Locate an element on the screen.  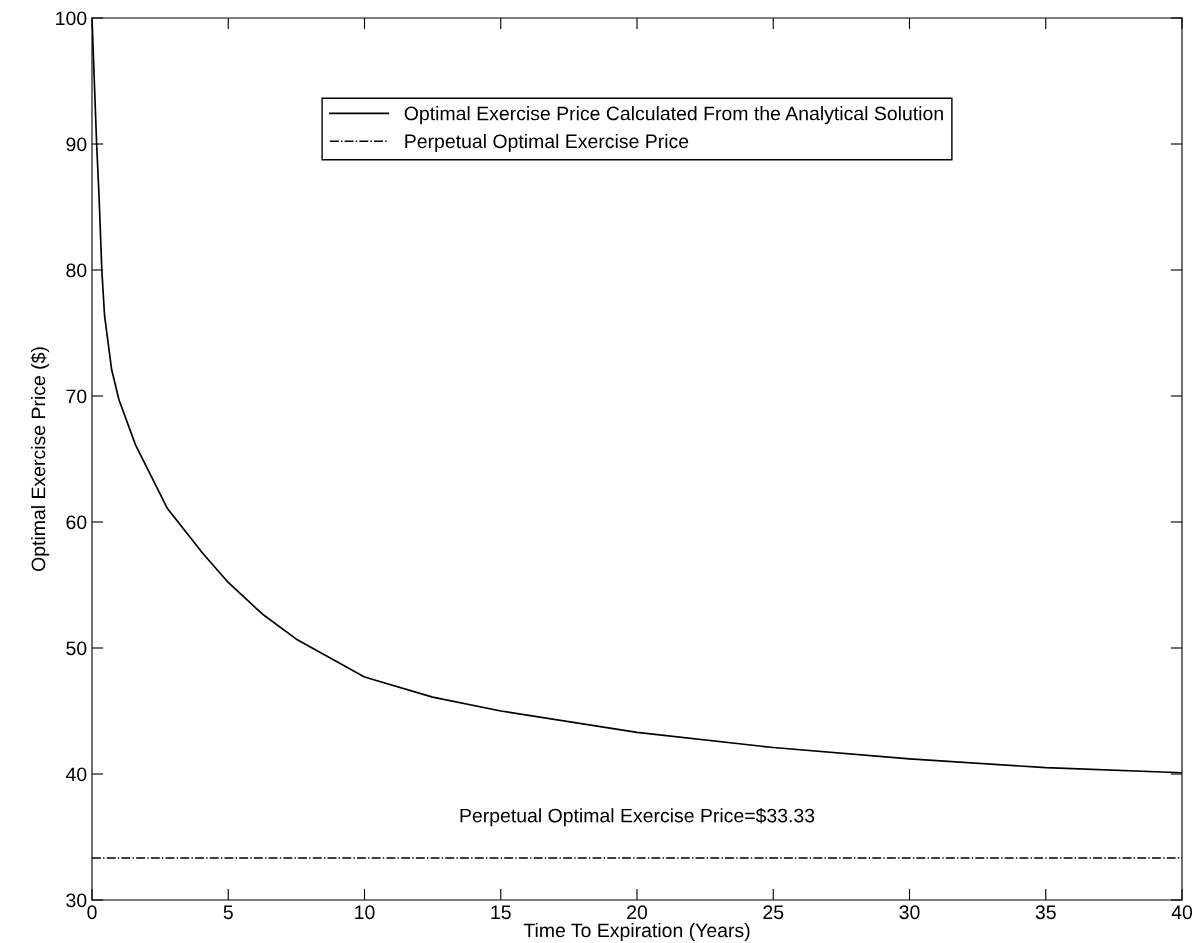
x-tick-label: 15 is located at coordinates (501, 912).